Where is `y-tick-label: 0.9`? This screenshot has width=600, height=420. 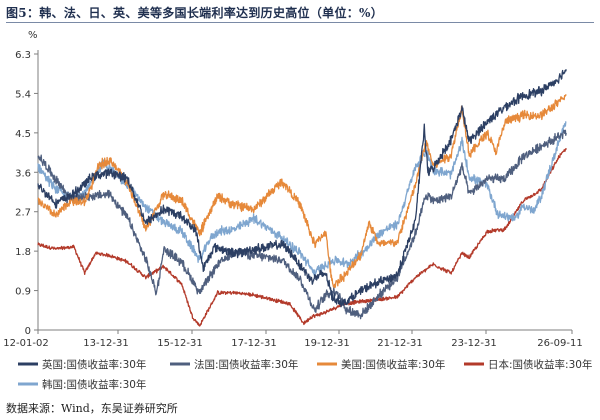
y-tick-label: 0.9 is located at coordinates (23, 292).